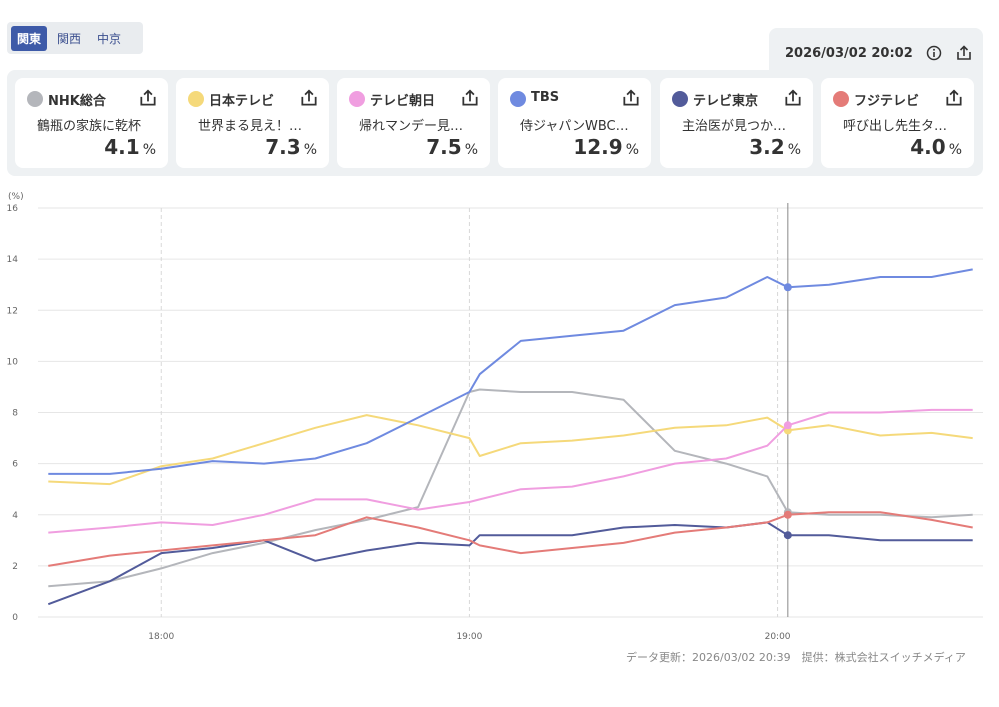 This screenshot has width=999, height=707. What do you see at coordinates (796, 657) in the screenshot?
I see `data-source-footer: データ更新：2026/03/02 20:39 提供：株式会社スイッチメディア` at bounding box center [796, 657].